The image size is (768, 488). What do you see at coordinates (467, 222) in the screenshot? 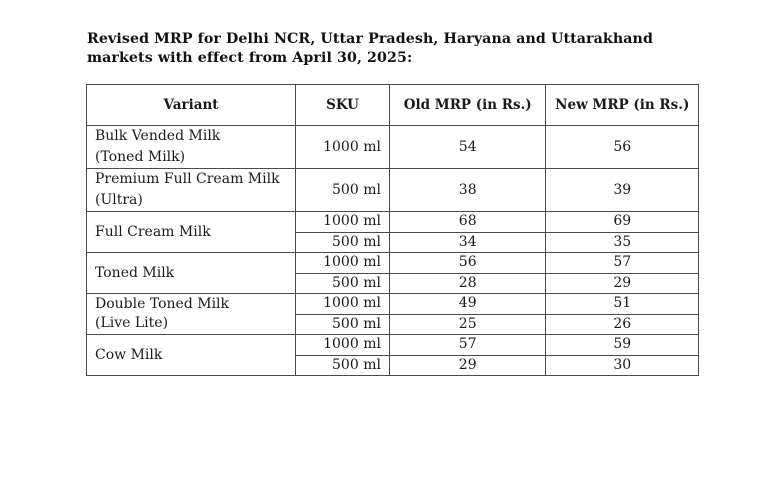
I see `old-mrp-cell: 68` at bounding box center [467, 222].